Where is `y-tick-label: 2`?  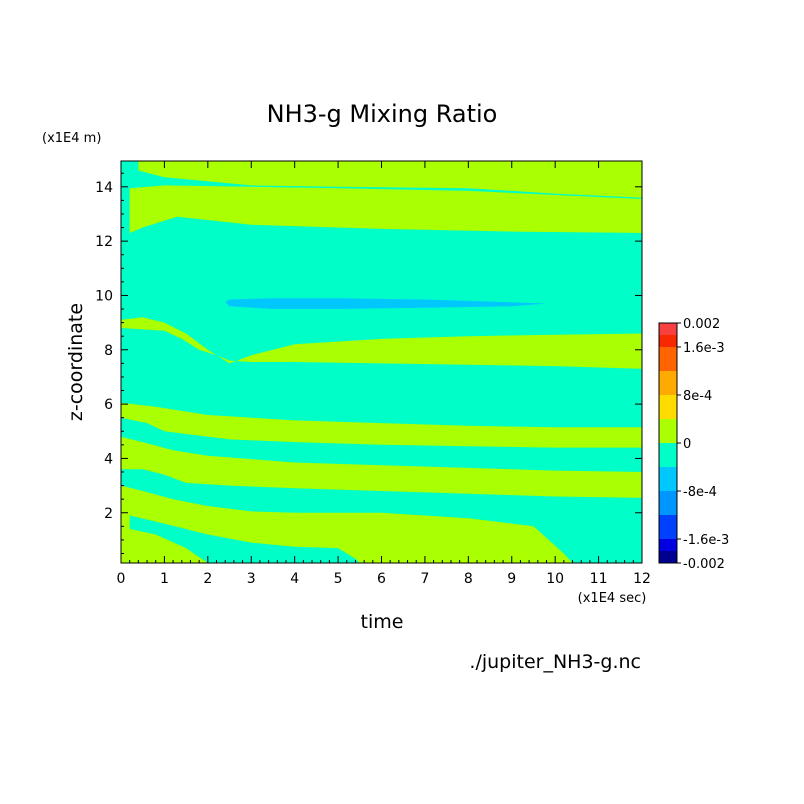 y-tick-label: 2 is located at coordinates (108, 514).